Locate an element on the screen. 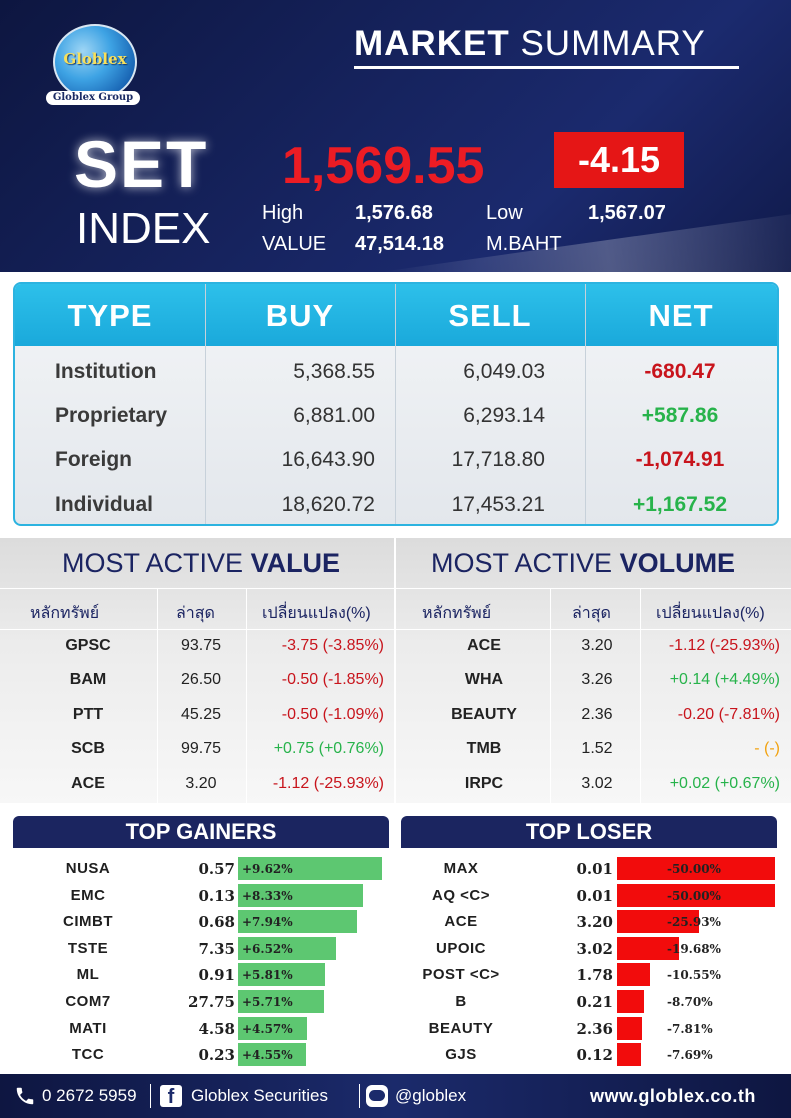 This screenshot has width=791, height=1118. symbol-cell: SCB is located at coordinates (88, 748).